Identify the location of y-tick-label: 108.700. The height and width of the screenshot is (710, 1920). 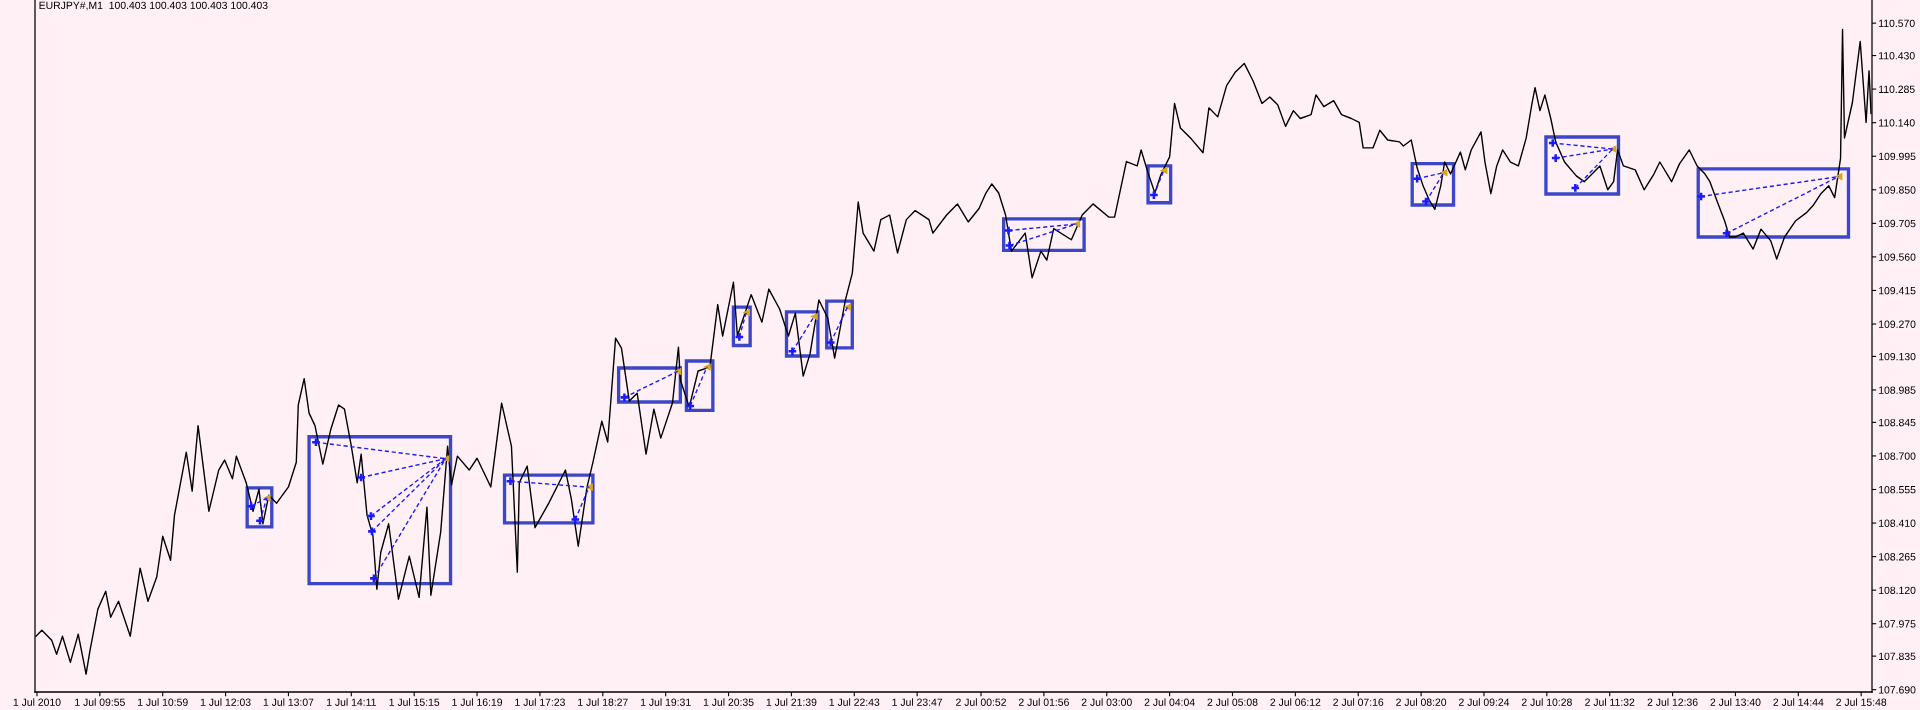
(1897, 456).